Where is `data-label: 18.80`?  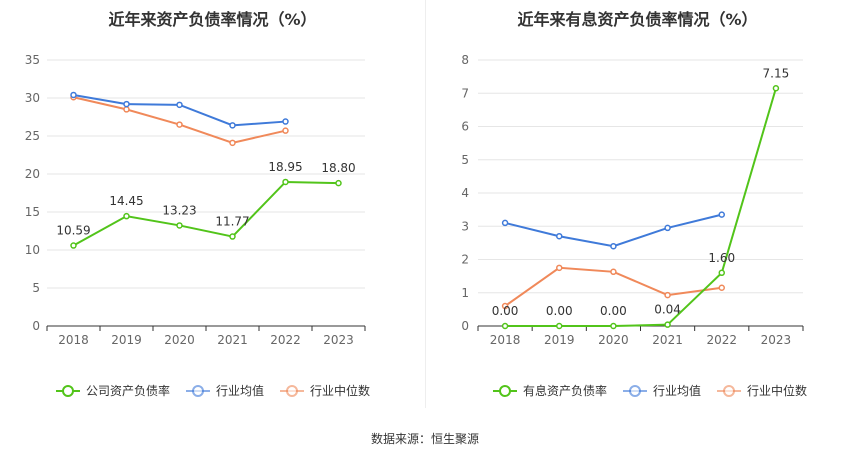 data-label: 18.80 is located at coordinates (338, 168).